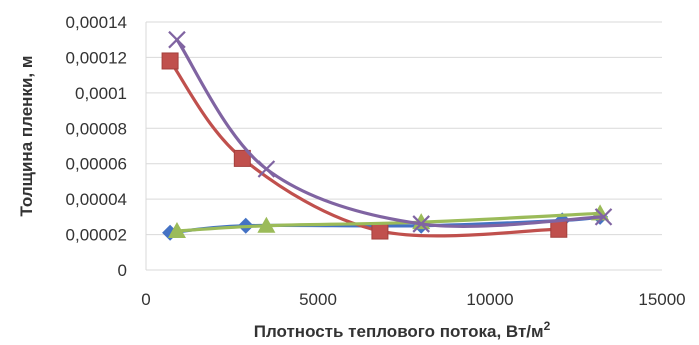 This screenshot has height=345, width=699. Describe the element at coordinates (547, 326) in the screenshot. I see `x-axis-title-superscript: 2` at that location.